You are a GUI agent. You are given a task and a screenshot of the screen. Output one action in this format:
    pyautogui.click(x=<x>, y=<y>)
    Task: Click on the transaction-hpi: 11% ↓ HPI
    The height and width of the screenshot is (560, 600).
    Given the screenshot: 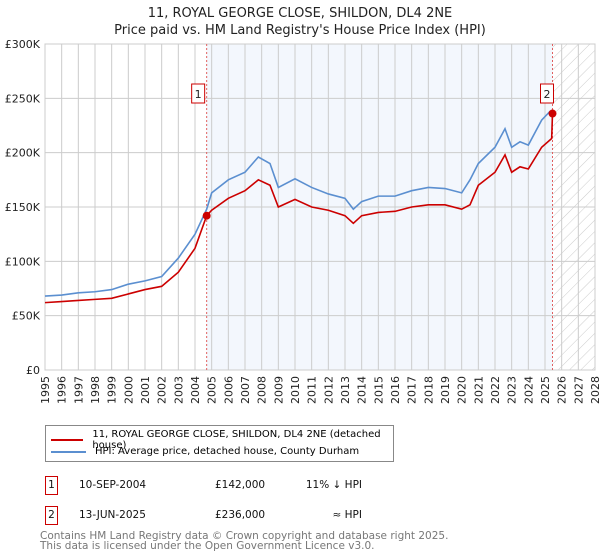 What is the action you would take?
    pyautogui.click(x=333, y=485)
    